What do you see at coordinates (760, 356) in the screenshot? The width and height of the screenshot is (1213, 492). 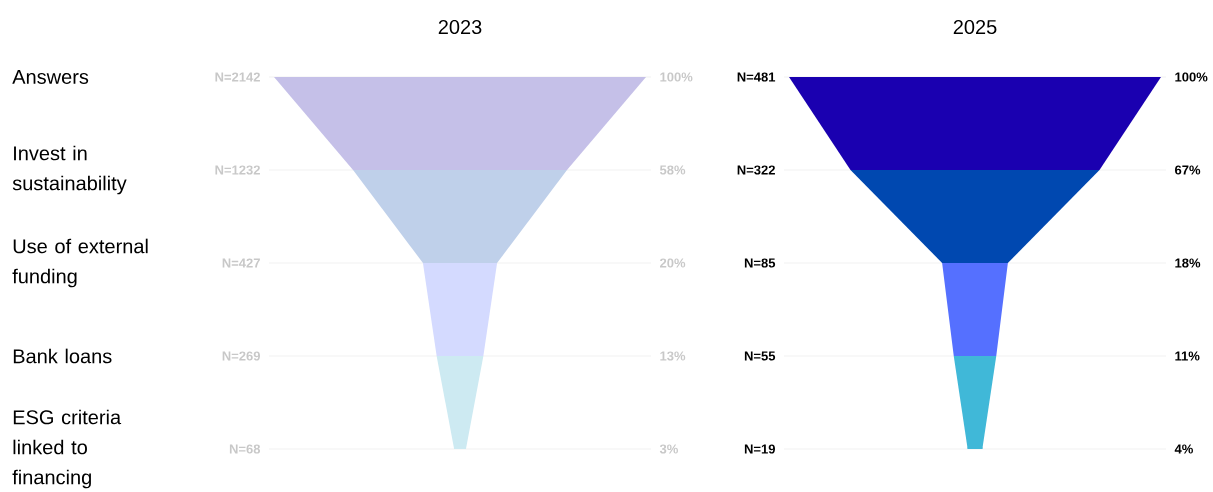 I see `data-label: N=55` at bounding box center [760, 356].